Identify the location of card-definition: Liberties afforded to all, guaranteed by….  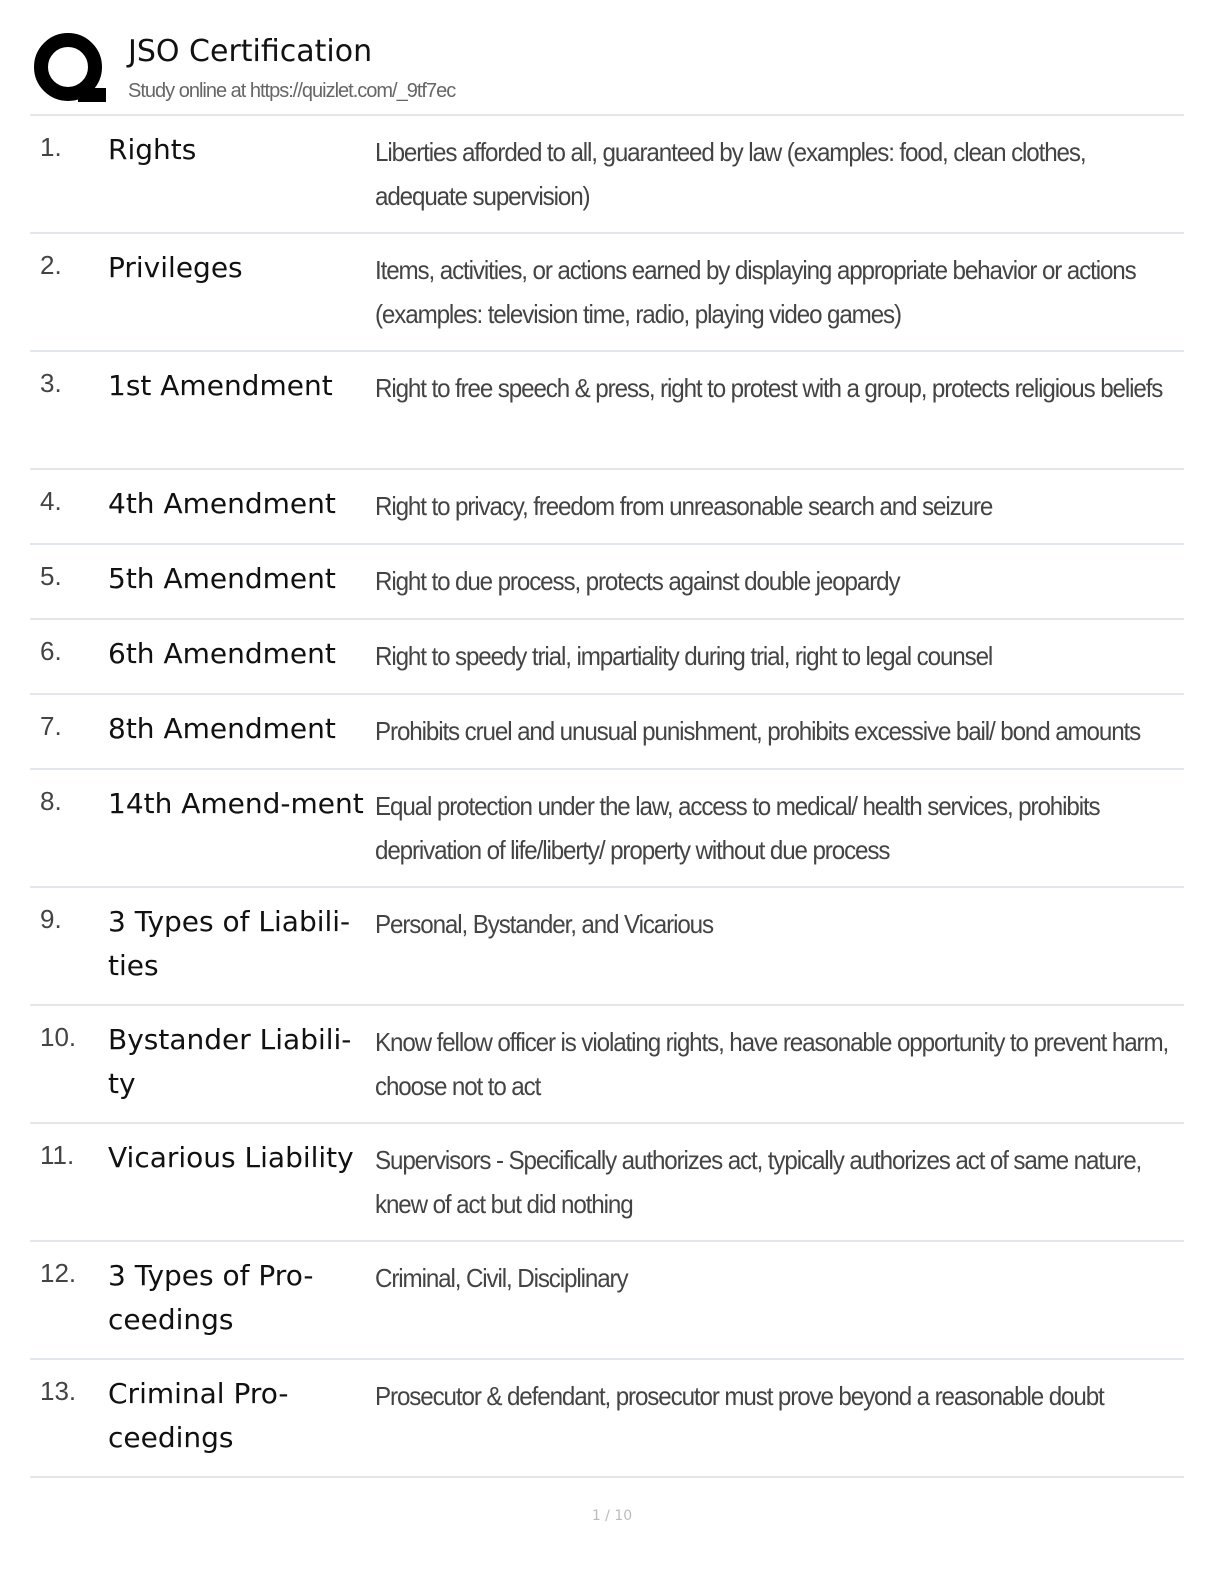
(731, 174).